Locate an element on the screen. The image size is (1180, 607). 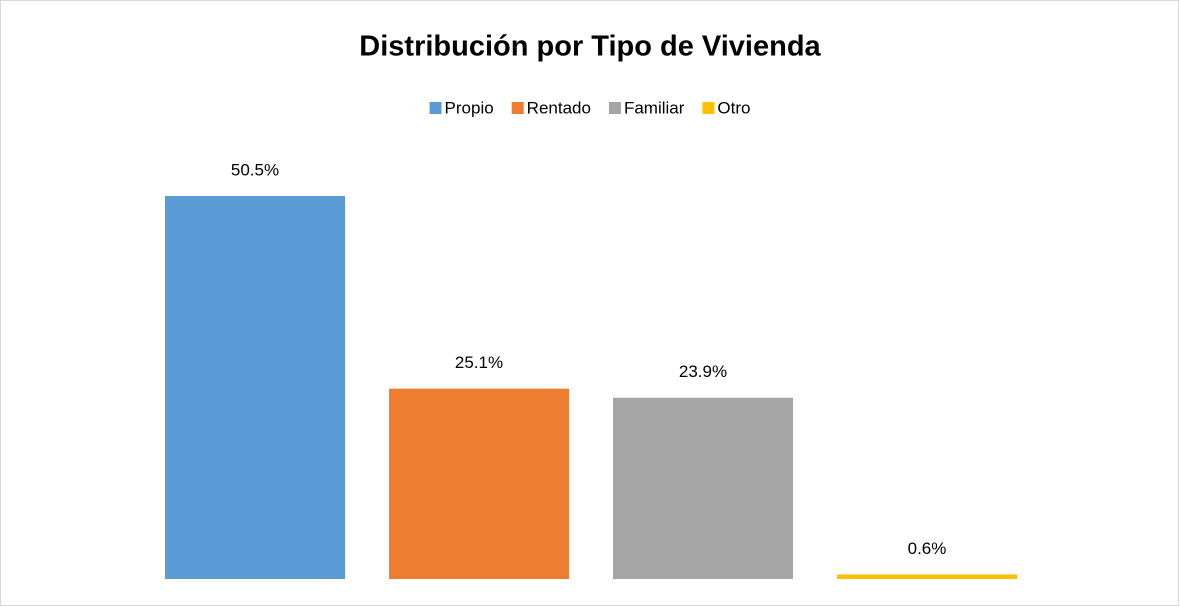
legend-text: Otro is located at coordinates (733, 107).